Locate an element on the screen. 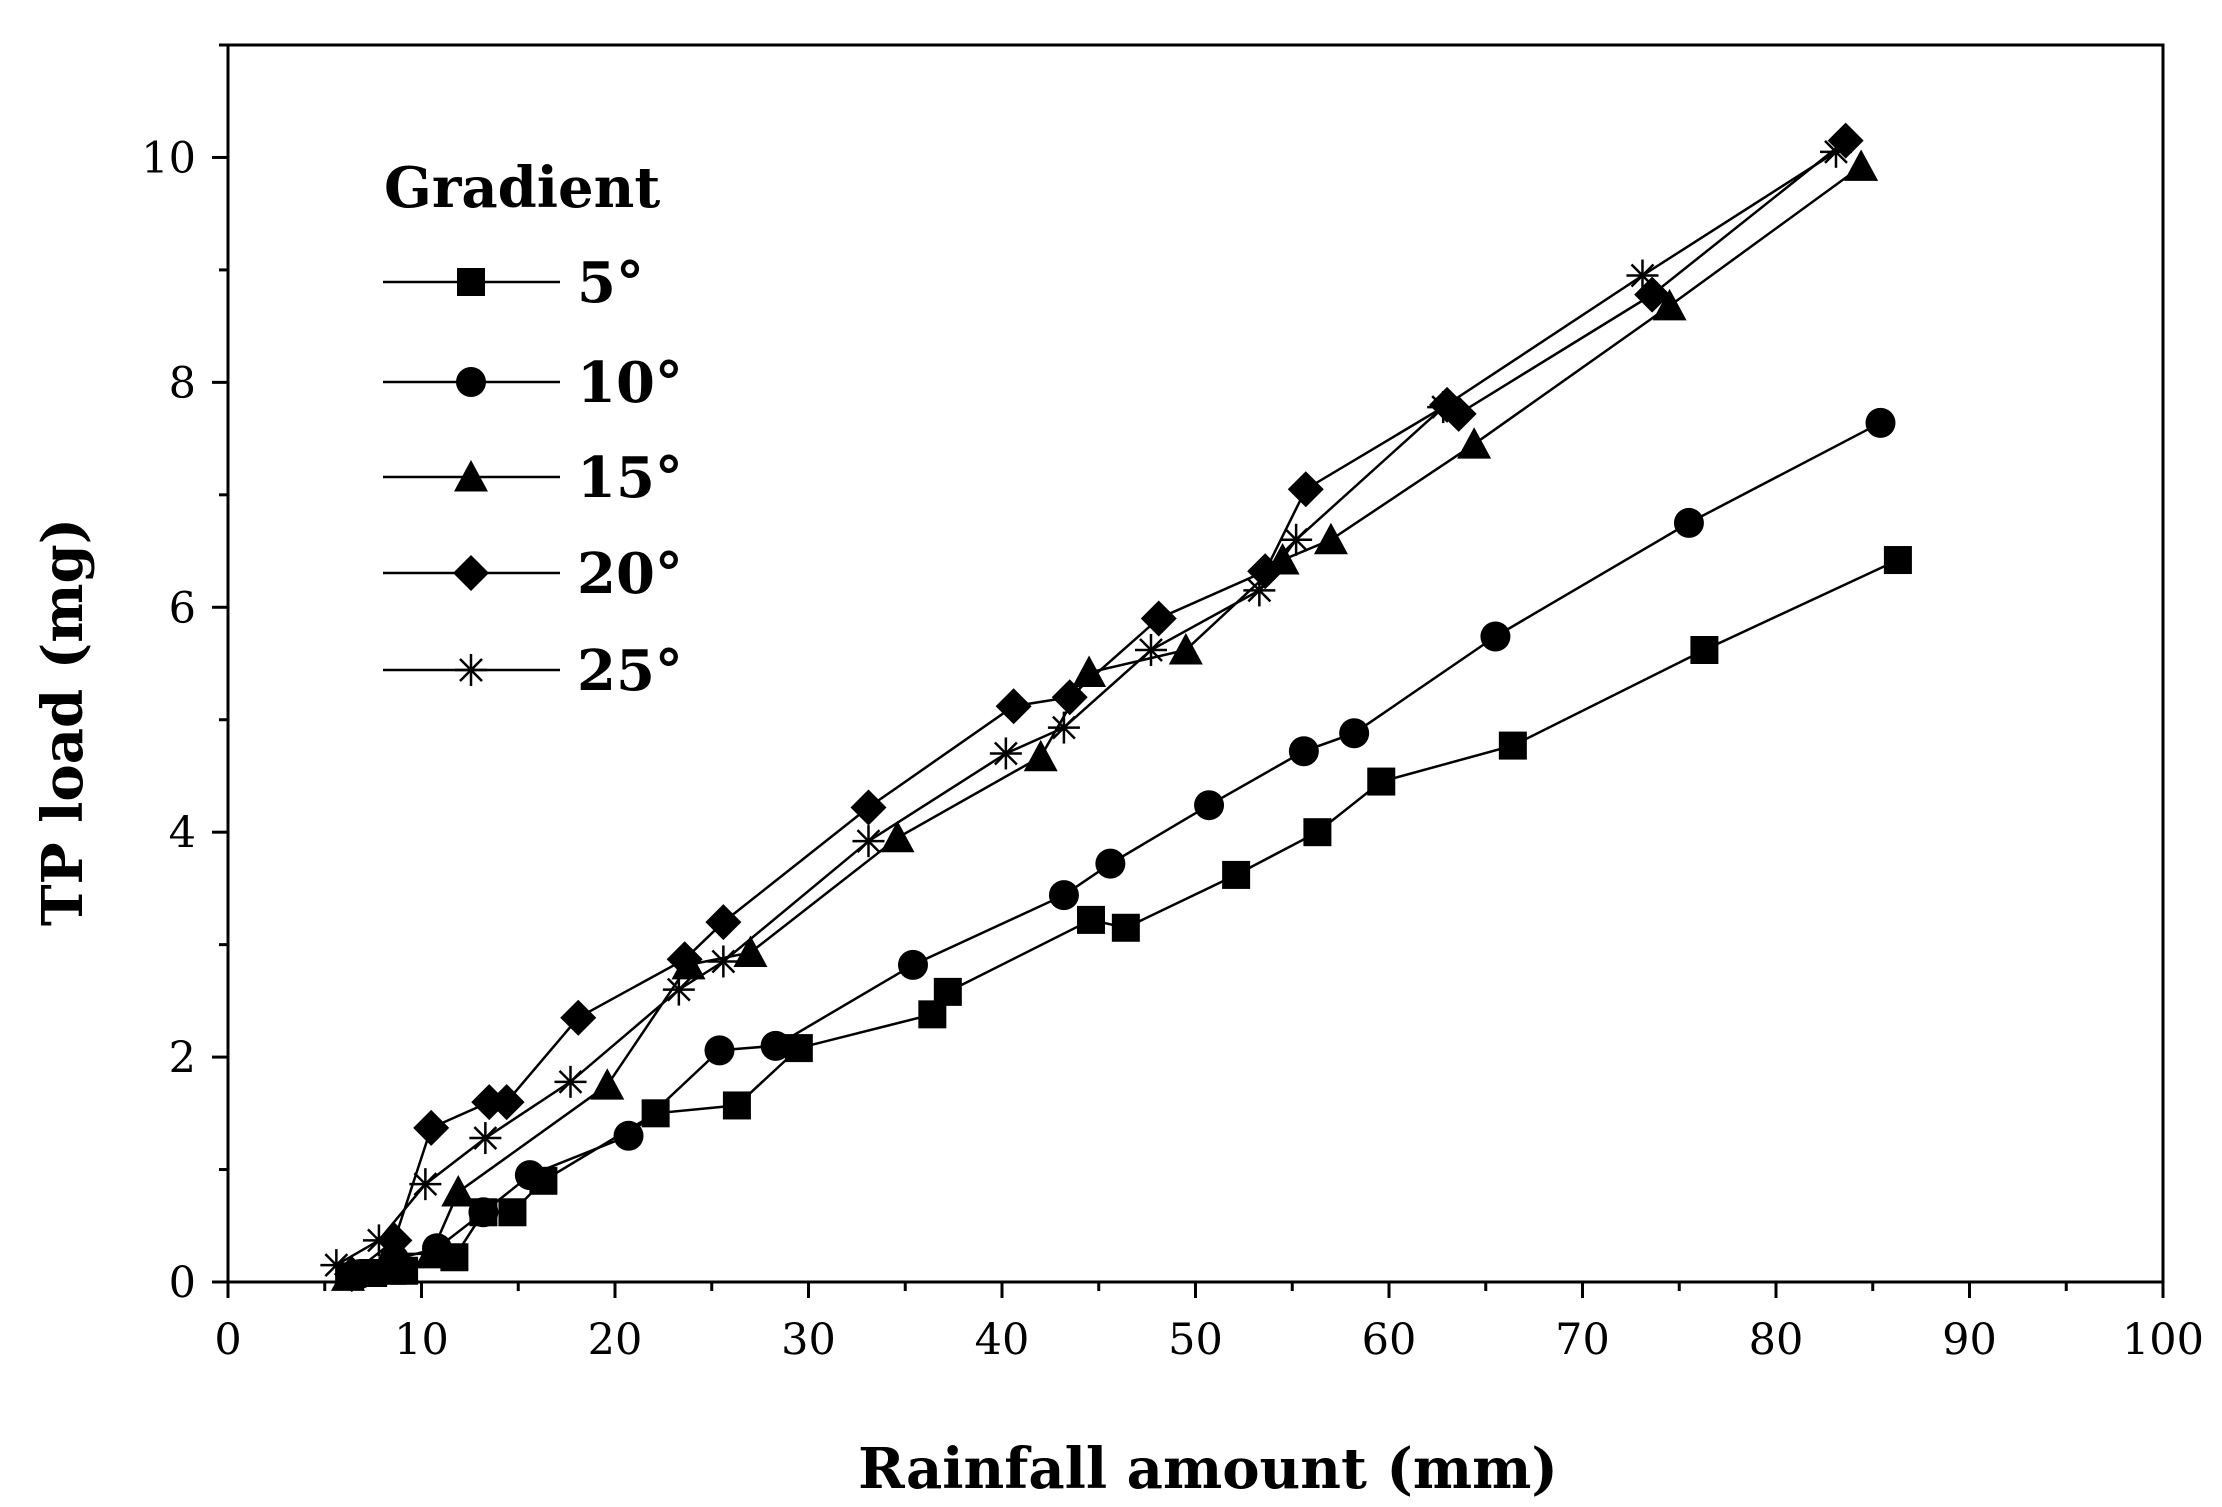  x-tick-label: 20 is located at coordinates (615, 1340).